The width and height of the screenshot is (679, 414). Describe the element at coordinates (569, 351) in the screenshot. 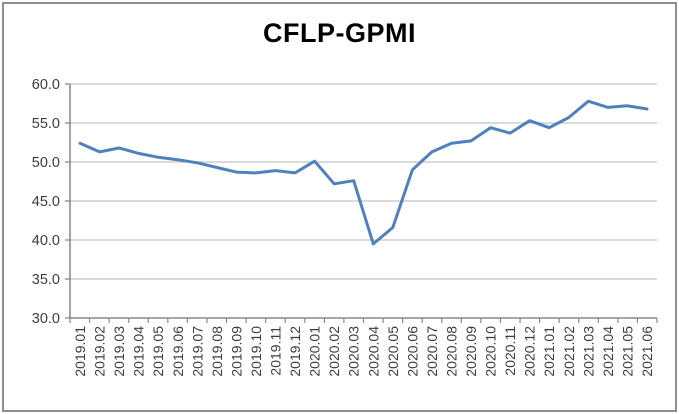

I see `x-axis-tick-label: 2021.02` at that location.